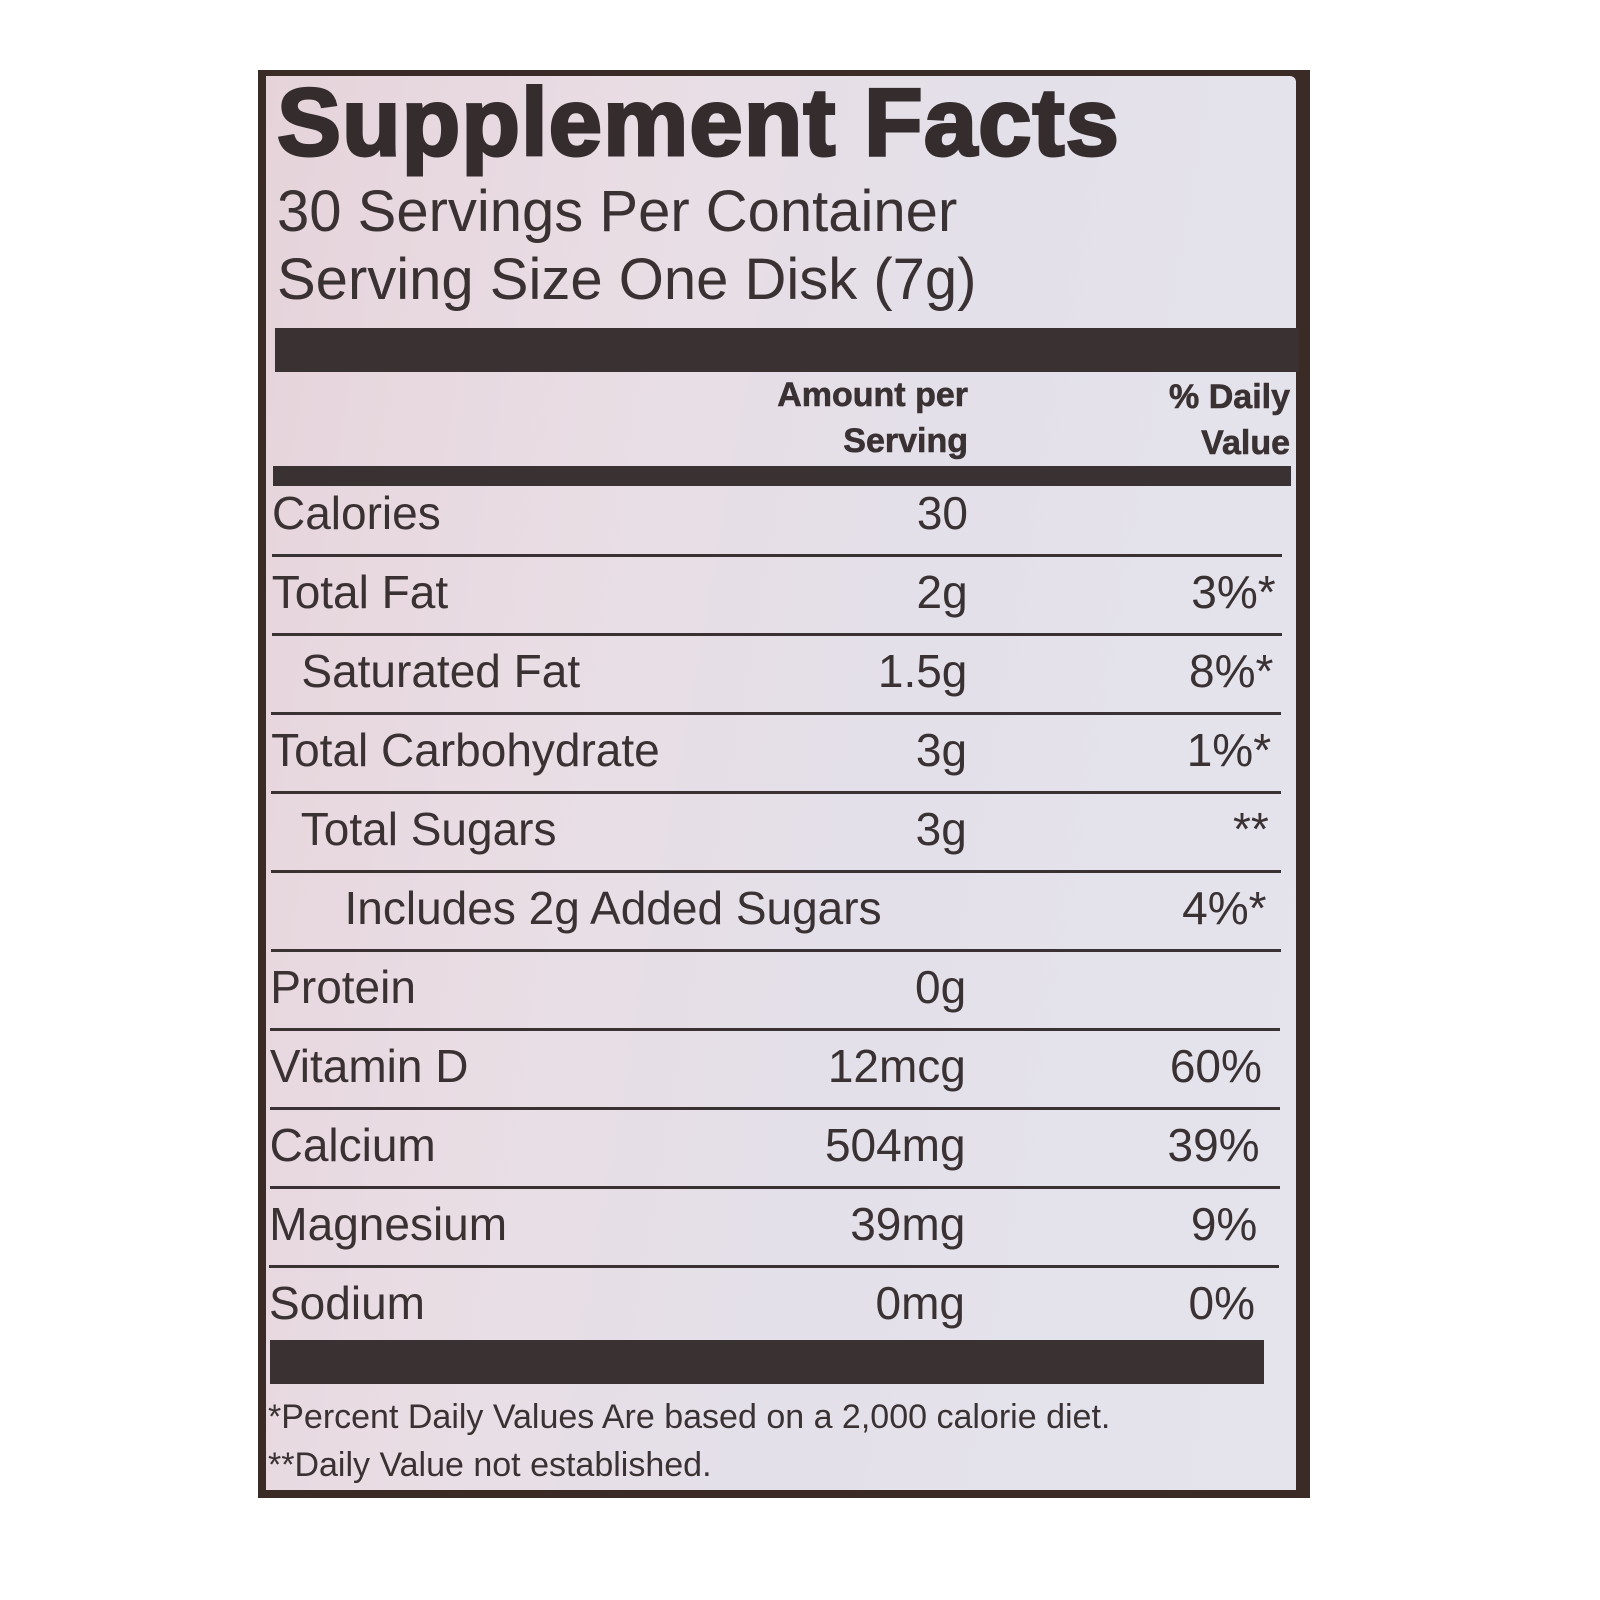  What do you see at coordinates (613, 908) in the screenshot?
I see `nutrient-name: Includes 2g Added Sugars` at bounding box center [613, 908].